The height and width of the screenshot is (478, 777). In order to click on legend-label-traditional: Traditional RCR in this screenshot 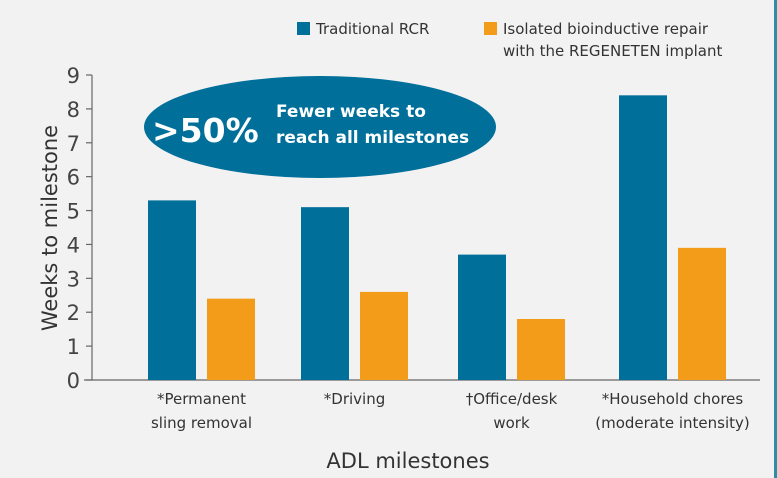, I will do `click(372, 29)`.